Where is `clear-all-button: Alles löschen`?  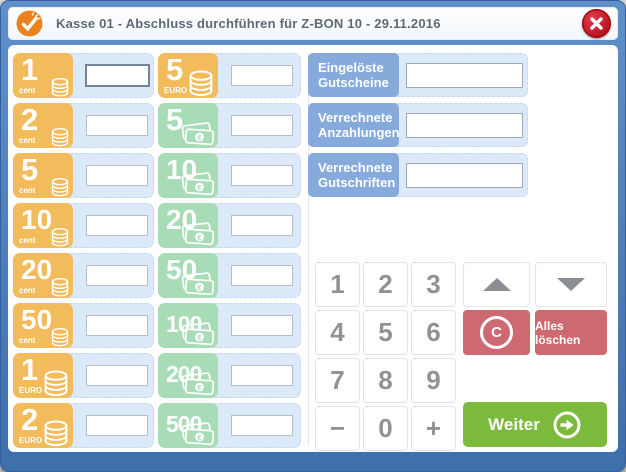 clear-all-button: Alles löschen is located at coordinates (571, 332).